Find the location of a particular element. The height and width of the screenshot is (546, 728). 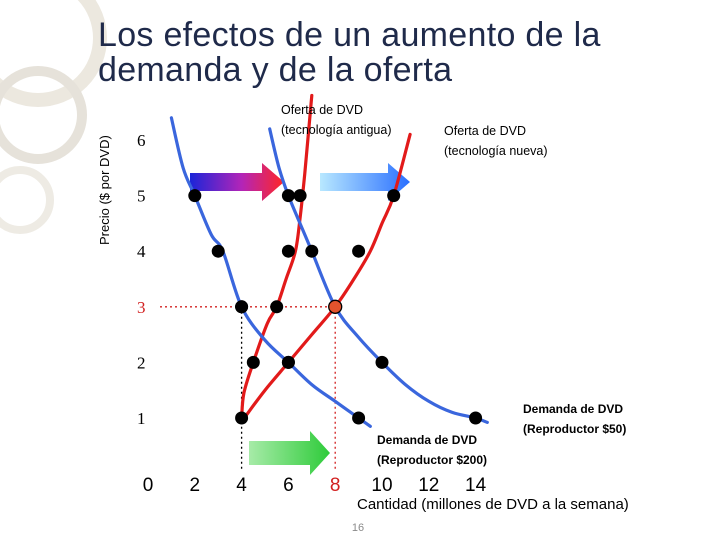

slide-title-line-1: Los efectos de un aumento de la is located at coordinates (349, 35).